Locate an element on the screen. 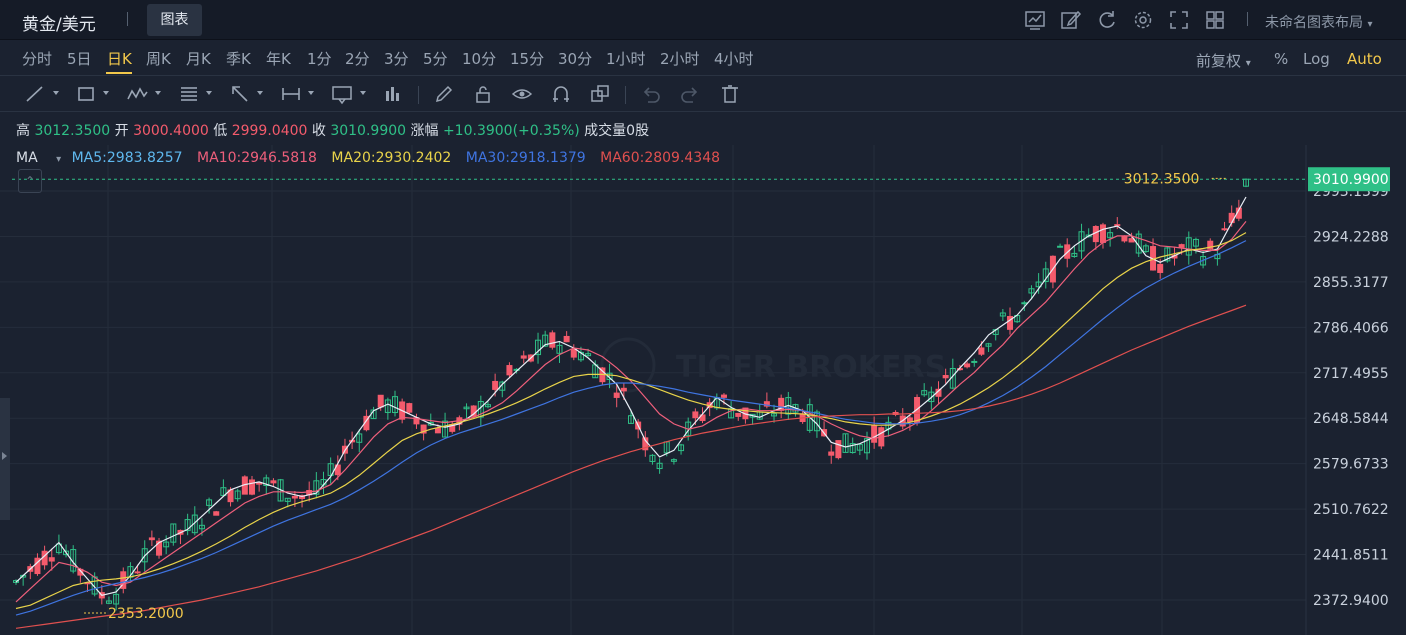 The height and width of the screenshot is (635, 1406). auto-toggle: Auto is located at coordinates (1364, 59).